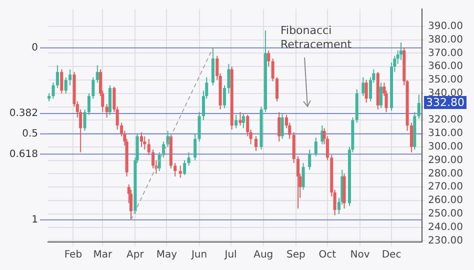 This screenshot has height=270, width=474. I want to click on y-tick-label: 270.00, so click(445, 187).